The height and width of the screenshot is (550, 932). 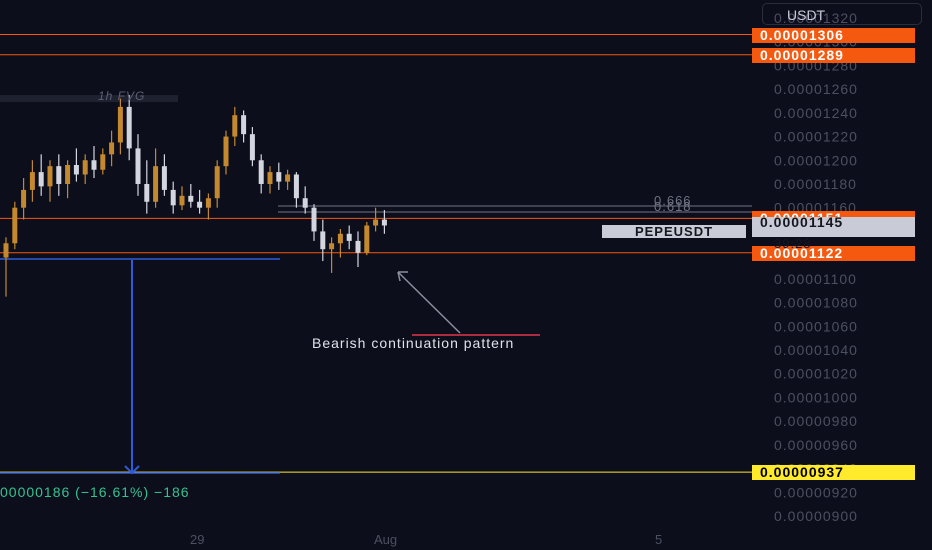 What do you see at coordinates (816, 113) in the screenshot?
I see `price-axis-tick: 0.00001240` at bounding box center [816, 113].